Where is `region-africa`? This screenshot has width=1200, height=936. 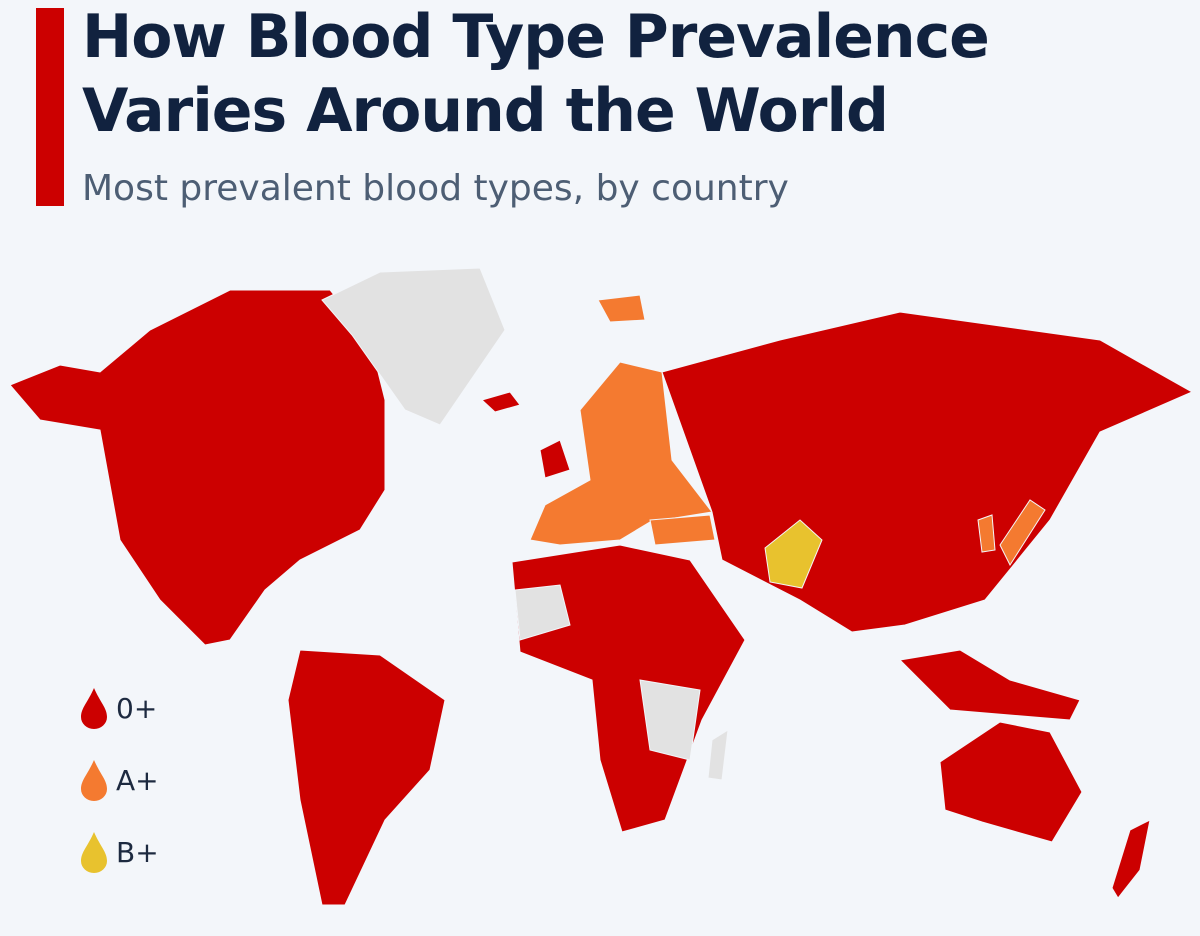 region-africa is located at coordinates (628, 688).